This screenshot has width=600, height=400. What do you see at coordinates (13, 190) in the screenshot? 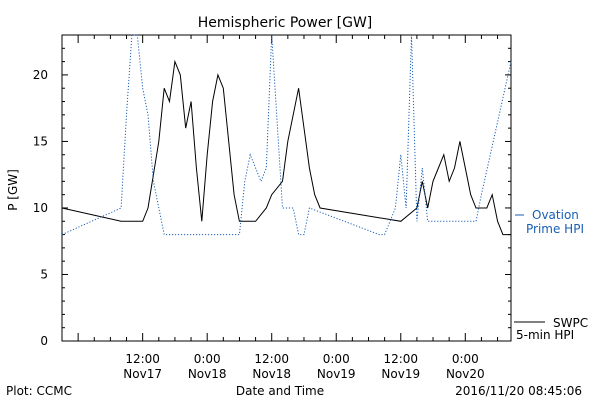
I see `y-axis-label: P [GW]` at bounding box center [13, 190].